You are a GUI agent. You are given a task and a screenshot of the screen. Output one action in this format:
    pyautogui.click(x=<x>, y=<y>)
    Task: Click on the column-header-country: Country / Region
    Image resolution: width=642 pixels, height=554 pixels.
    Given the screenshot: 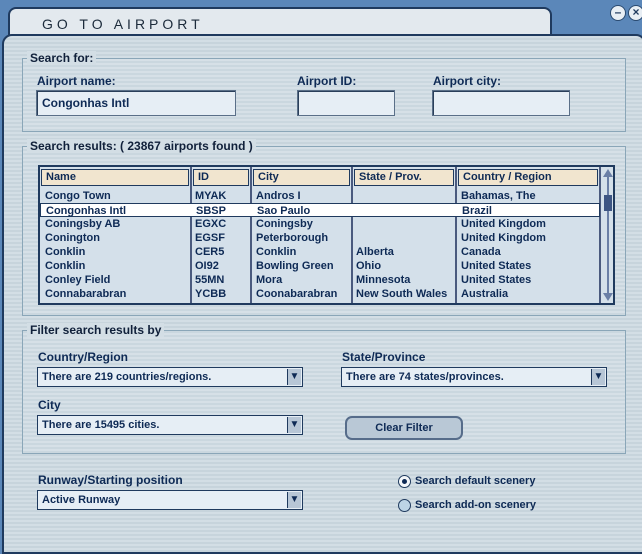 What is the action you would take?
    pyautogui.click(x=528, y=177)
    